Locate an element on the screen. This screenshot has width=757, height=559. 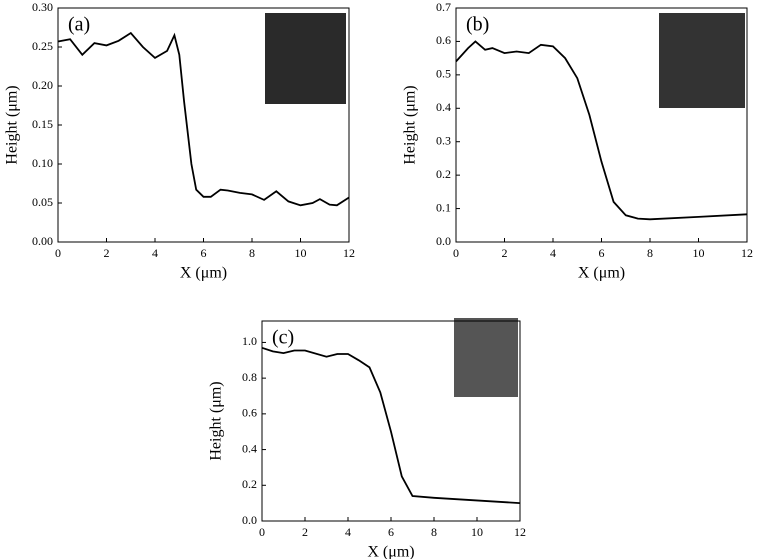
y-tick-label: 0.3 is located at coordinates (443, 140).